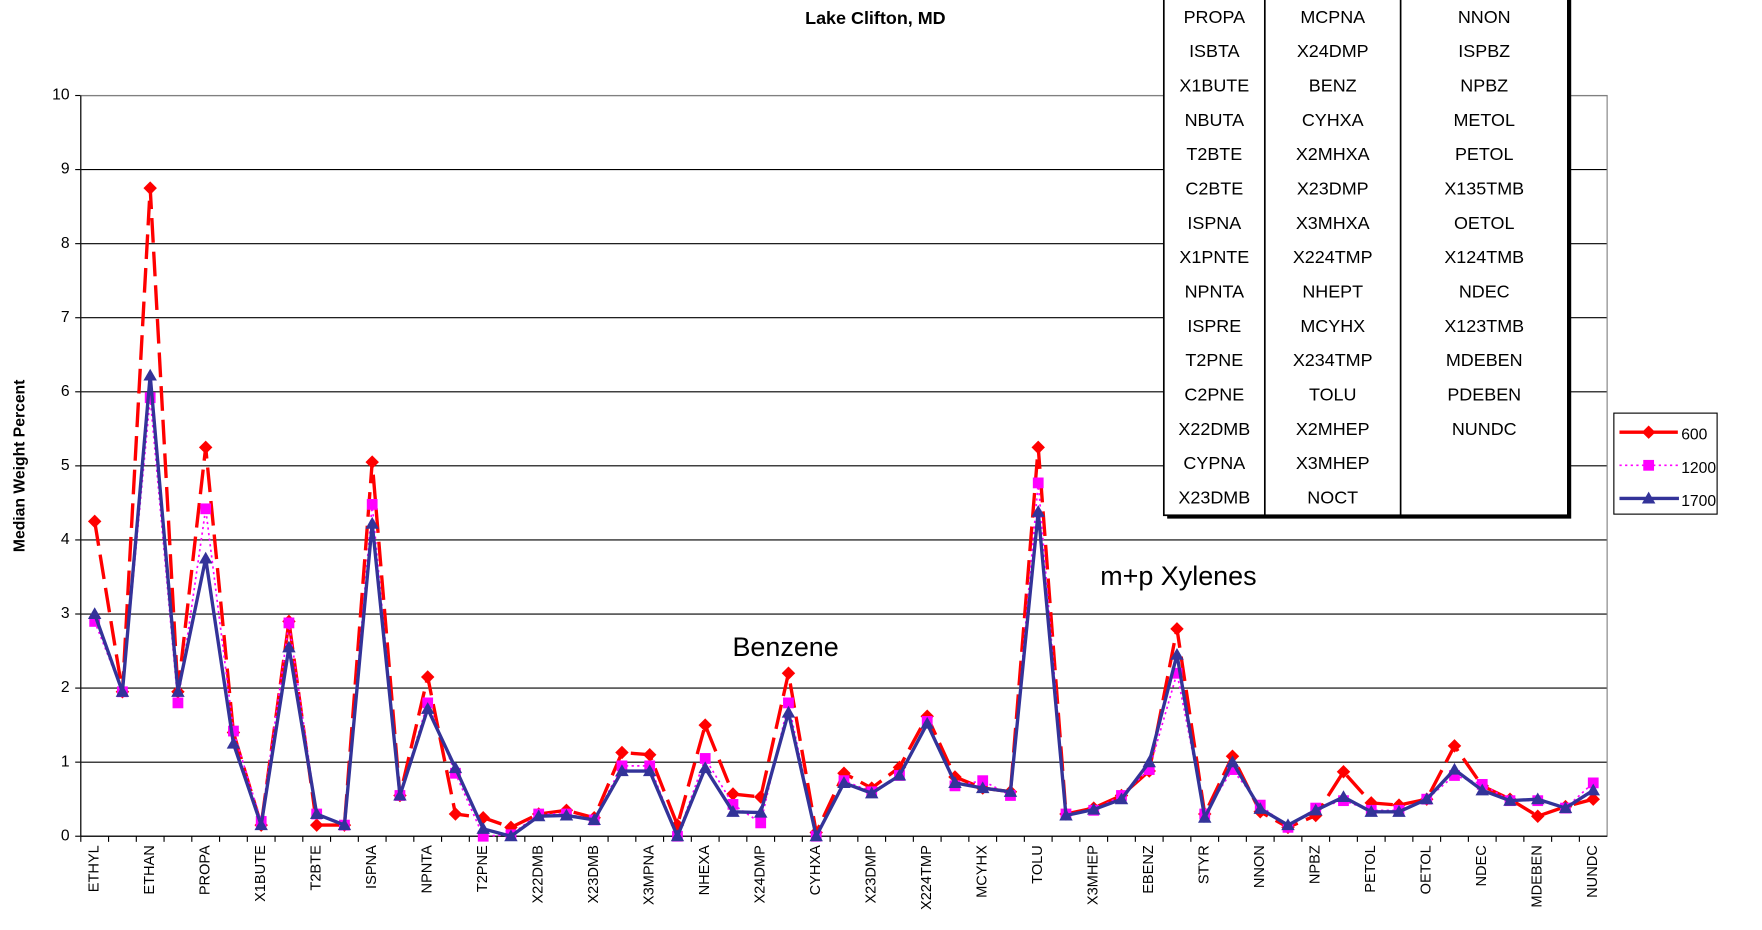 The image size is (1762, 930). What do you see at coordinates (1214, 189) in the screenshot?
I see `table-cell: C2BTE` at bounding box center [1214, 189].